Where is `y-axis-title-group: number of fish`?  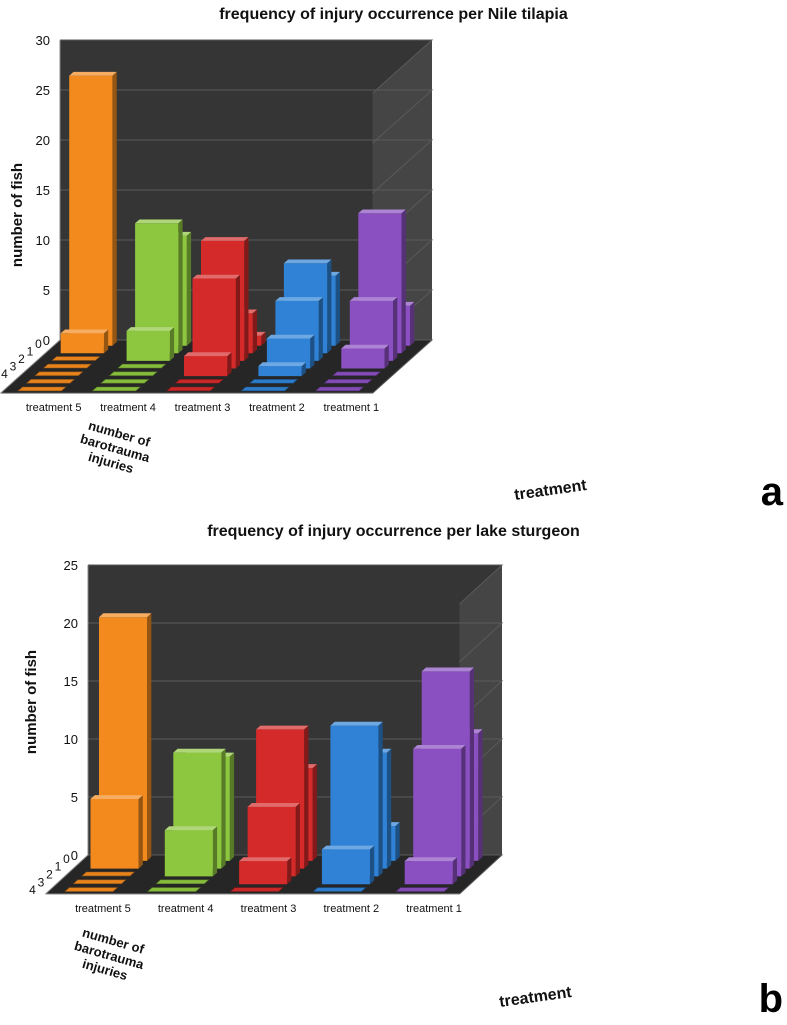
y-axis-title-group: number of fish is located at coordinates (31, 702).